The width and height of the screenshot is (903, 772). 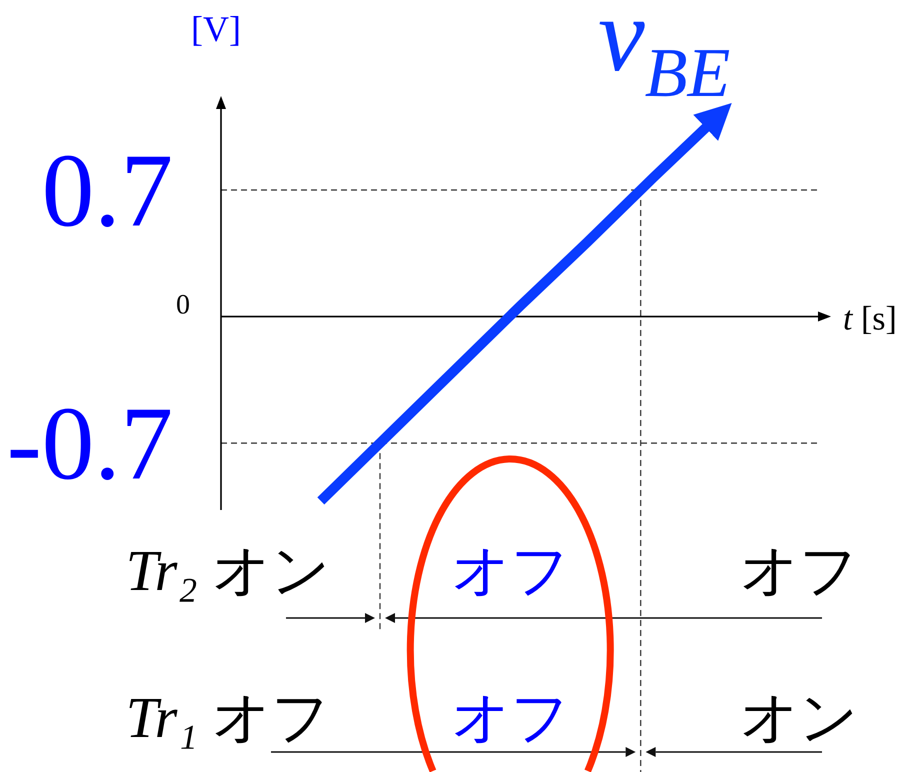 I want to click on text: Tr₂ オン, so click(x=228, y=570).